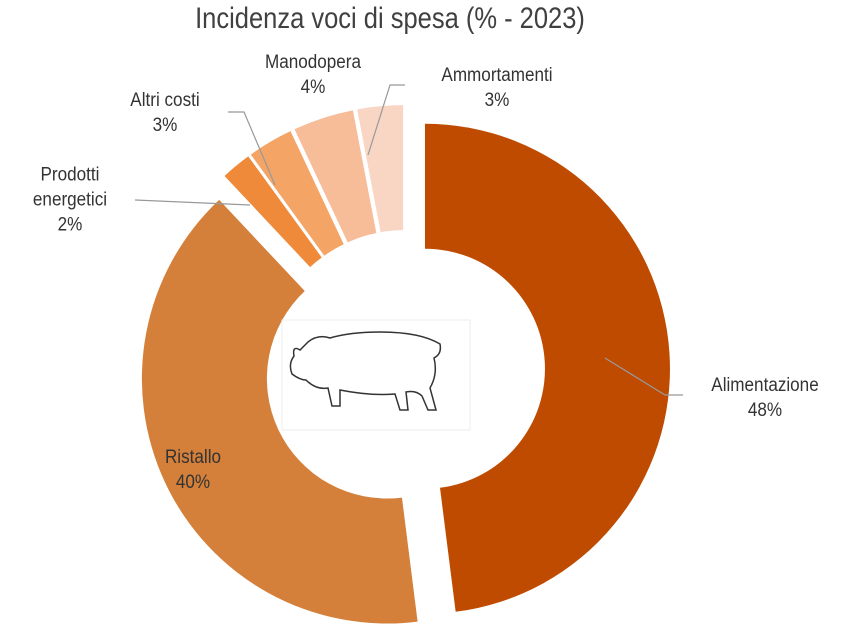 The height and width of the screenshot is (630, 846). I want to click on value-label: 2%, so click(70, 225).